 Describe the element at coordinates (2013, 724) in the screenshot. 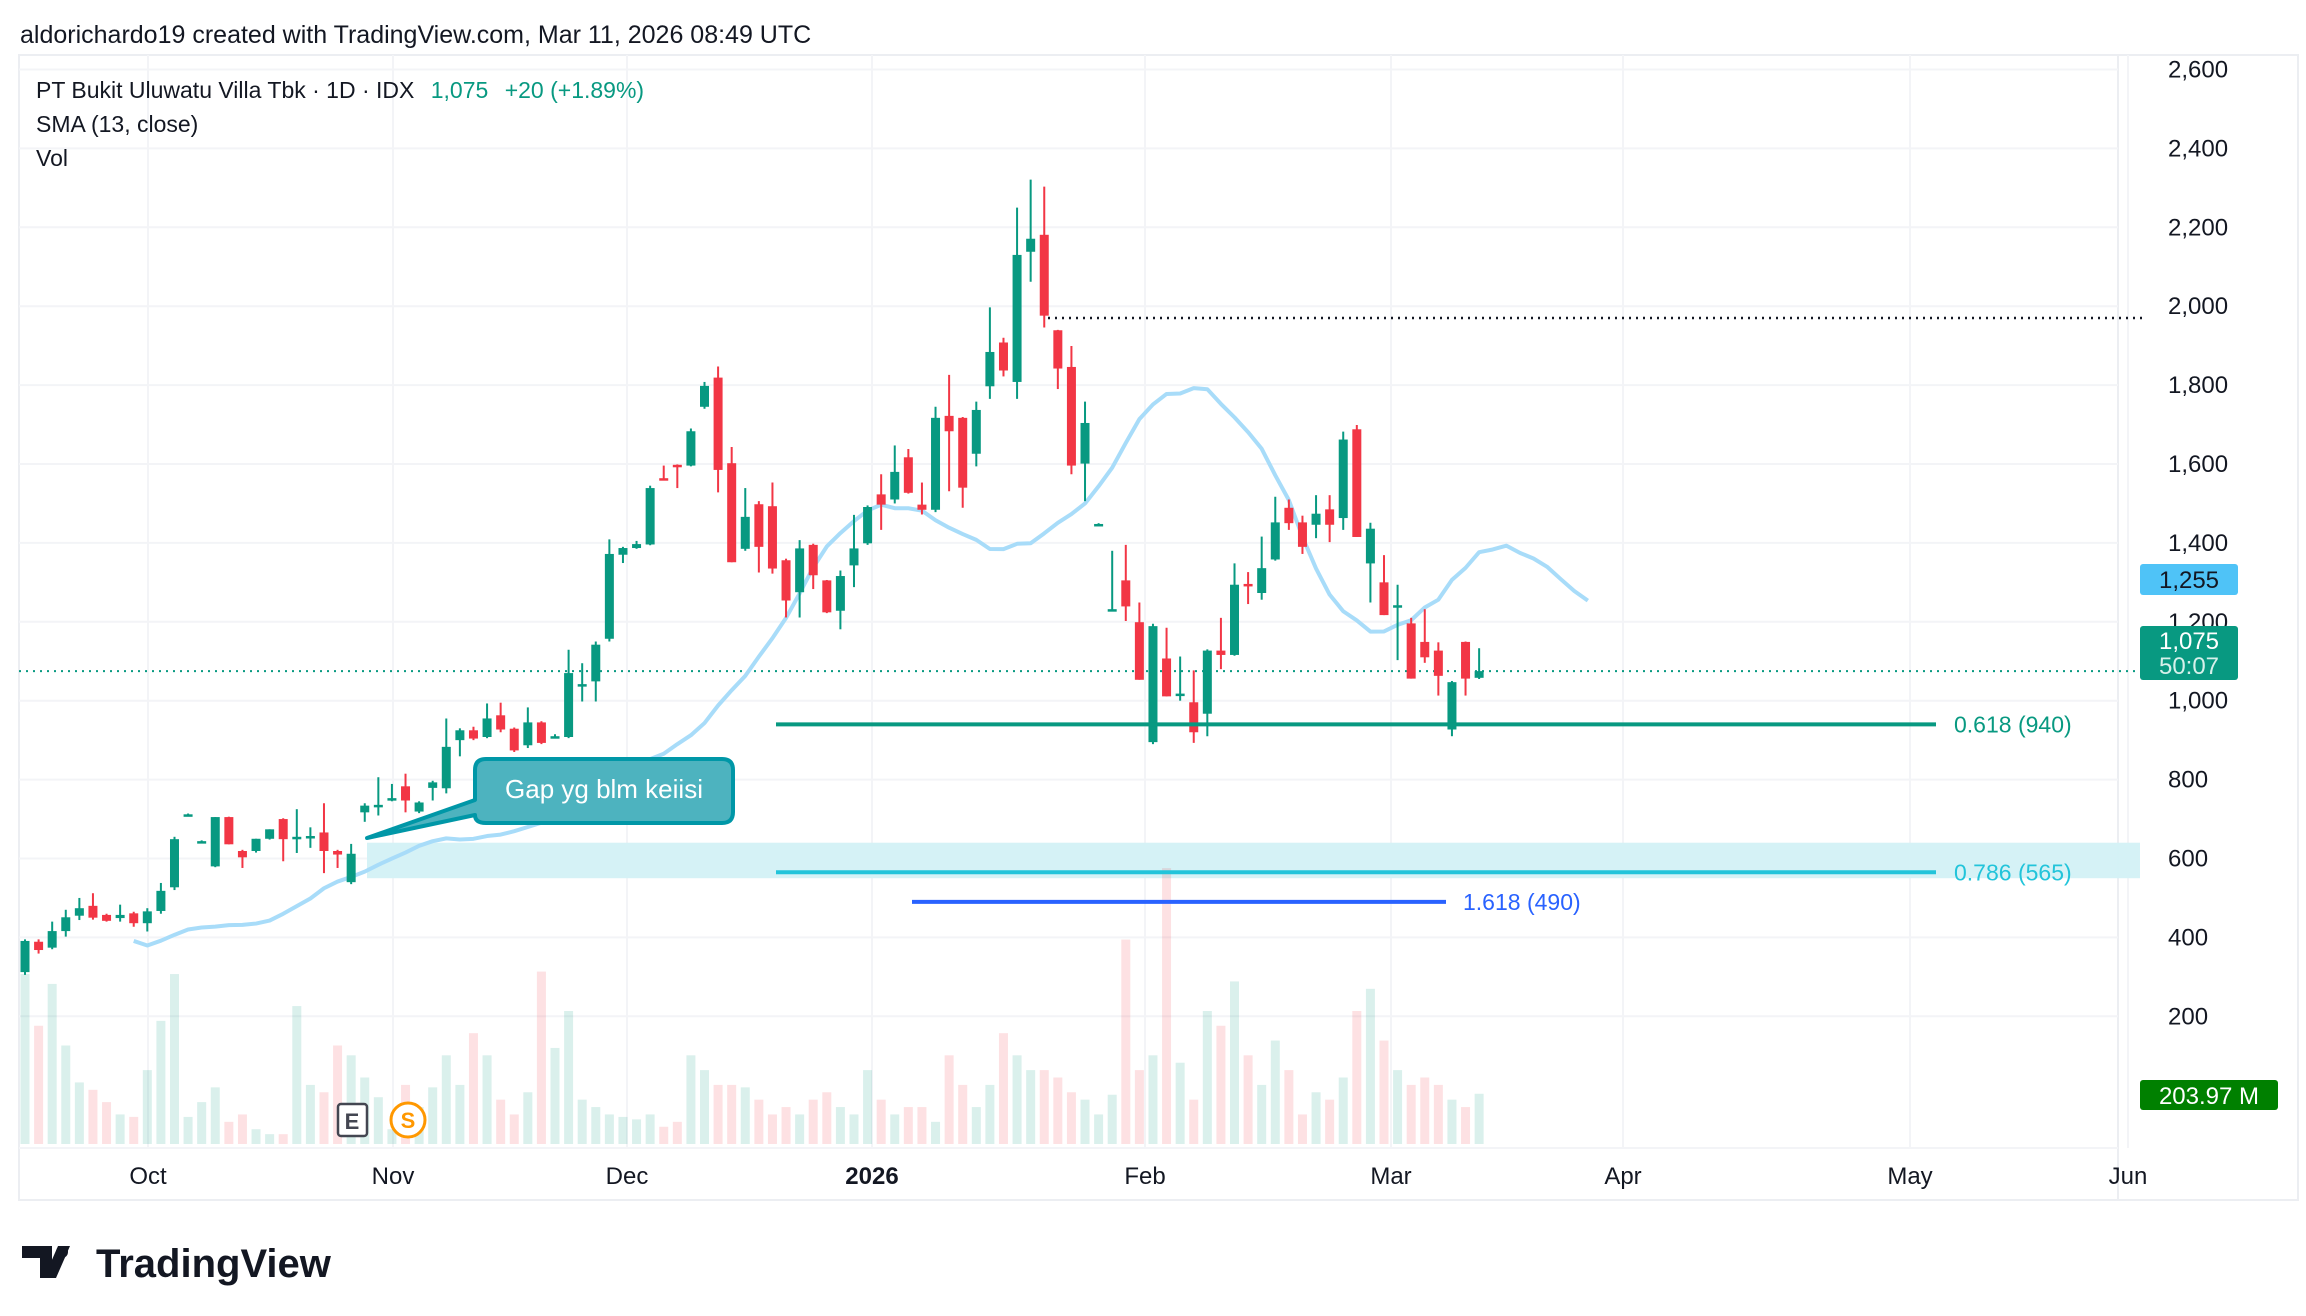

I see `fib-0618-label: 0.618 (940)` at that location.